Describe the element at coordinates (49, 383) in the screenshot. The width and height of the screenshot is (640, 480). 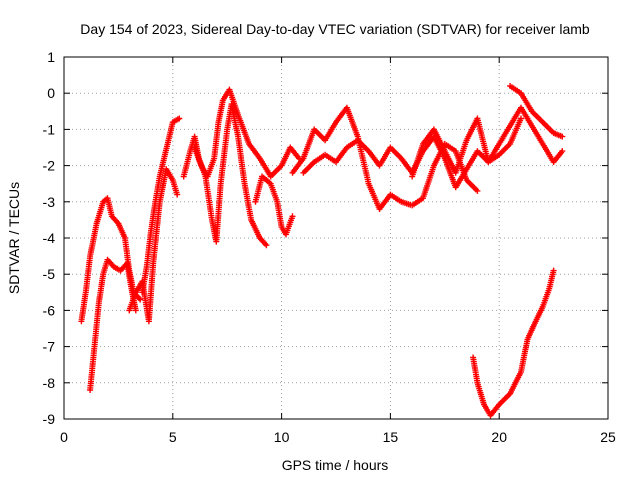
I see `y-tick-label: -8` at that location.